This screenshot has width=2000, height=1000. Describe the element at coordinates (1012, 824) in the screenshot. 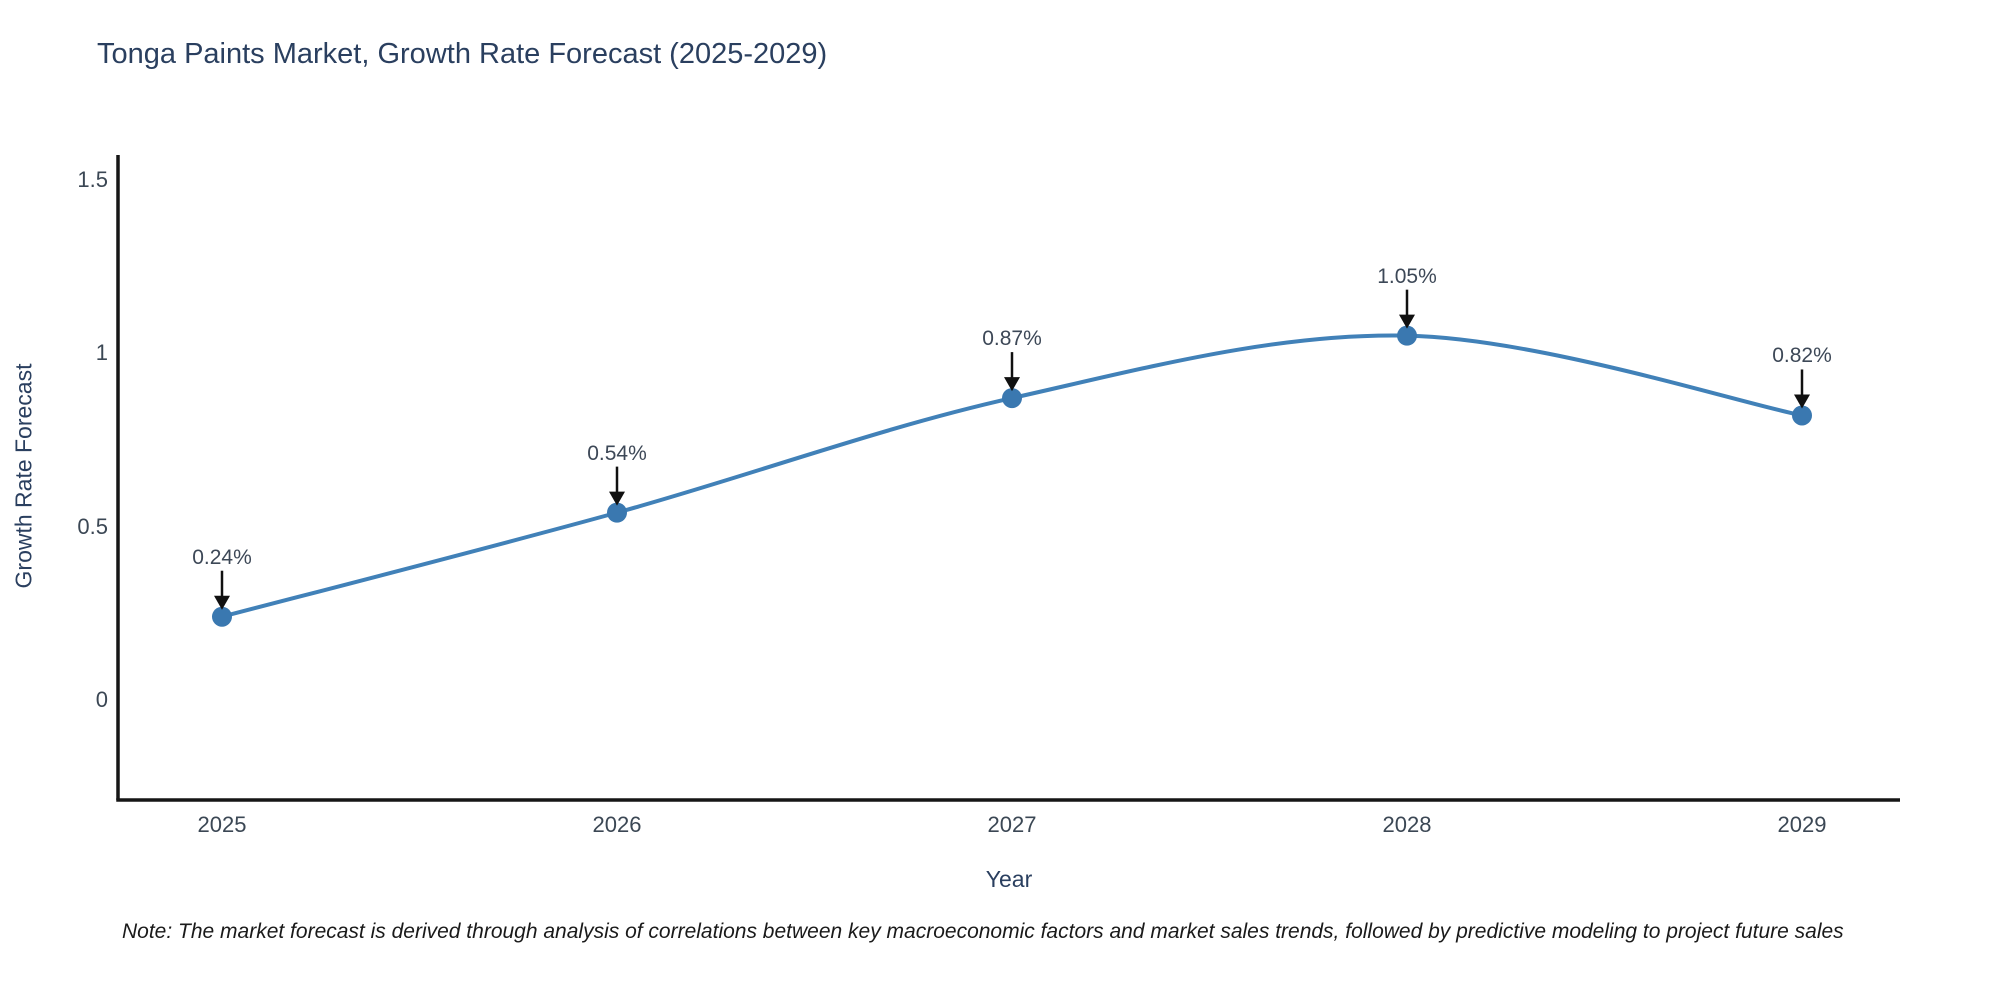

I see `x-tick-label: 2027` at that location.